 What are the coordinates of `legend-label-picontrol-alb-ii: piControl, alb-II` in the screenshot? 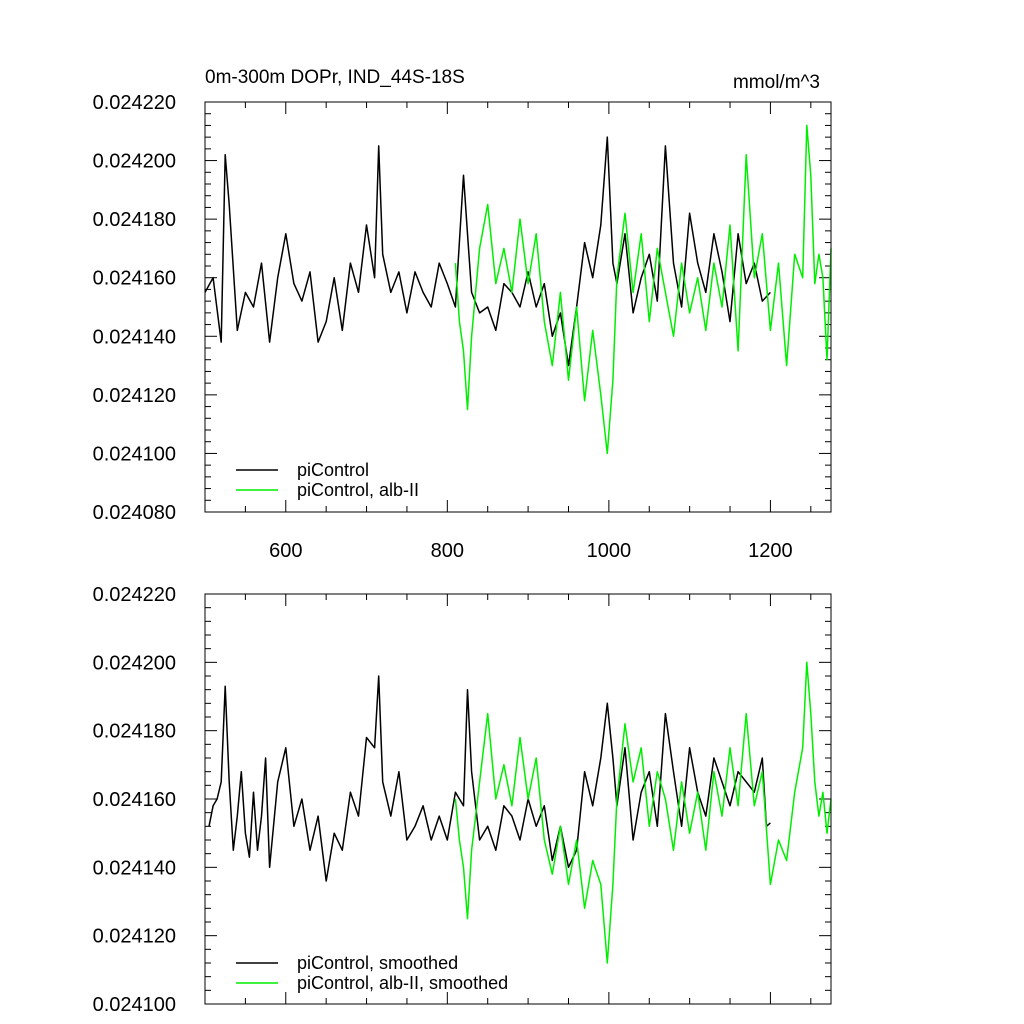 It's located at (358, 490).